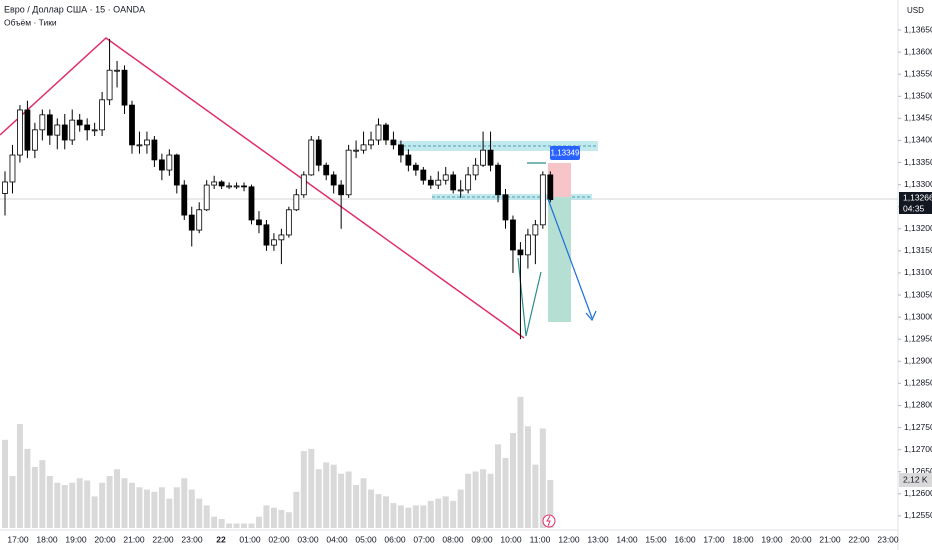 The image size is (932, 550). What do you see at coordinates (918, 316) in the screenshot?
I see `y-tick-label: 1,13000` at bounding box center [918, 316].